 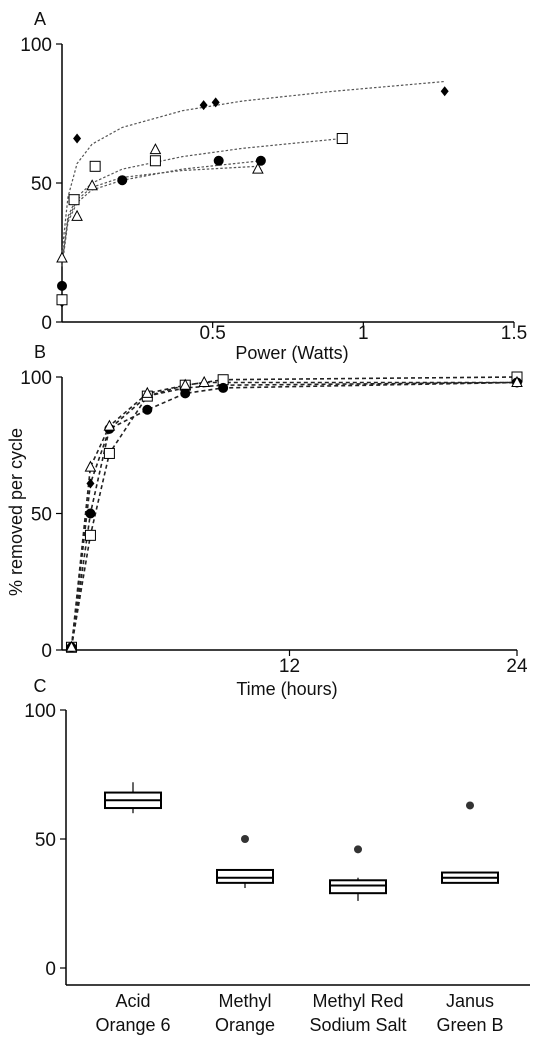 What do you see at coordinates (40, 19) in the screenshot?
I see `panel-label-a: A` at bounding box center [40, 19].